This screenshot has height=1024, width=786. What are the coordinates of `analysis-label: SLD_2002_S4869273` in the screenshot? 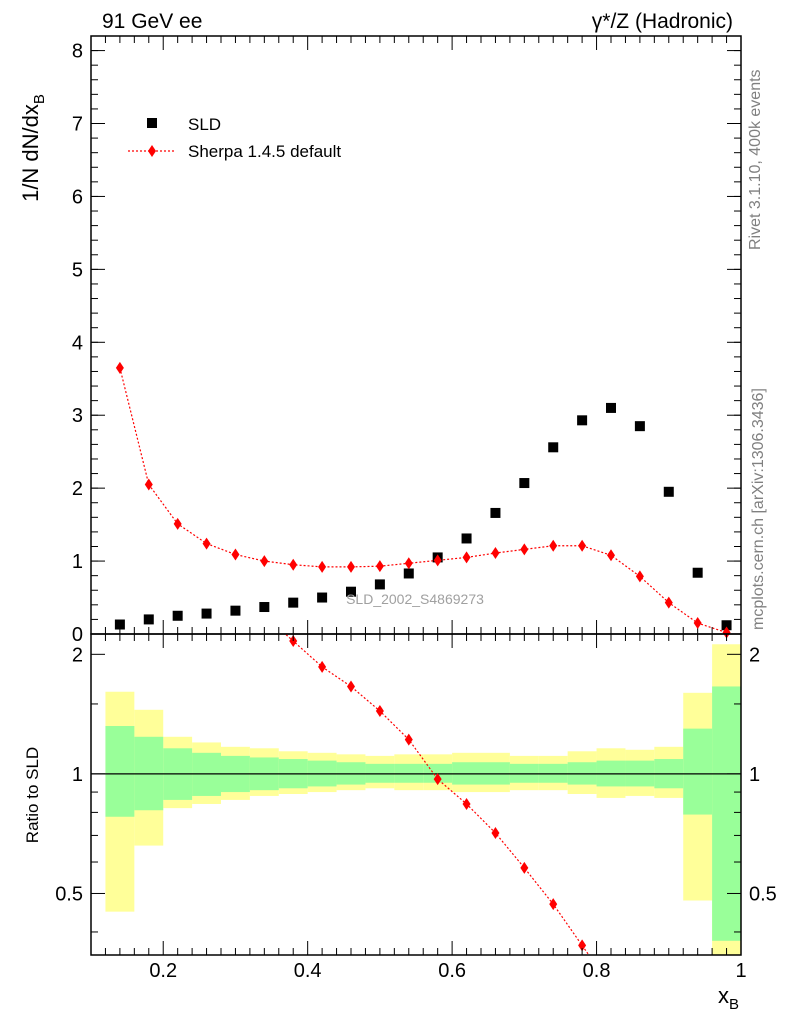 It's located at (415, 599).